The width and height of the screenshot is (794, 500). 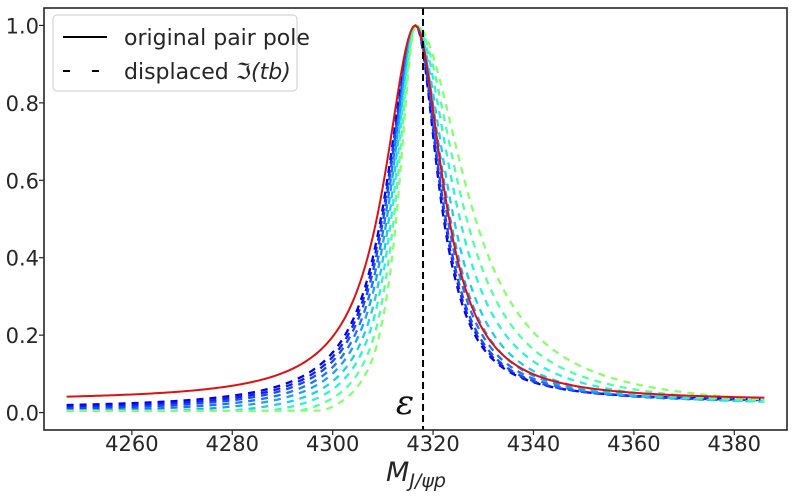 I want to click on y-tick-label: 0.4, so click(x=22, y=259).